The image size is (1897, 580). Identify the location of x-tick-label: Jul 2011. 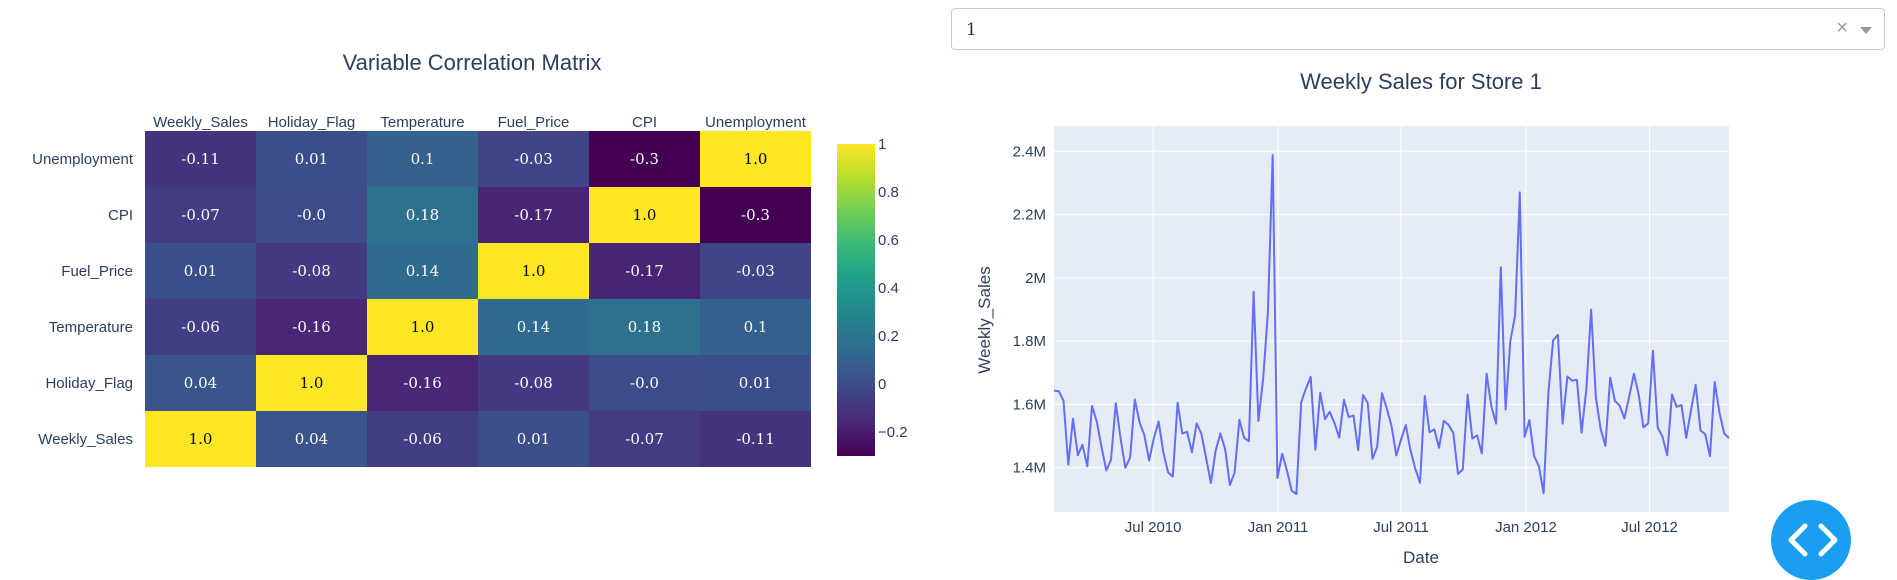
(1401, 527).